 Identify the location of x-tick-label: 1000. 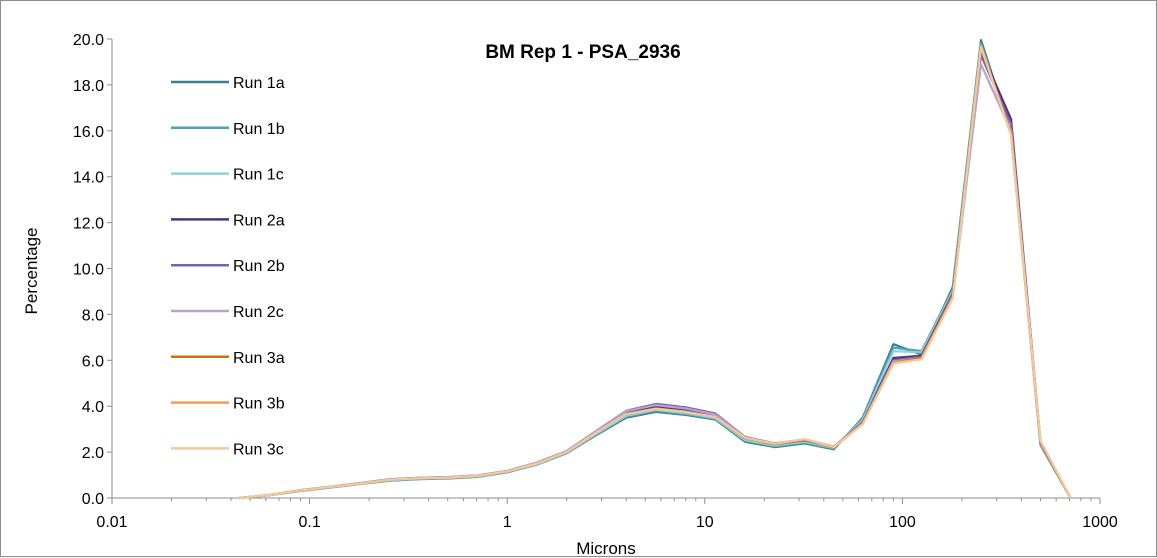
(1100, 522).